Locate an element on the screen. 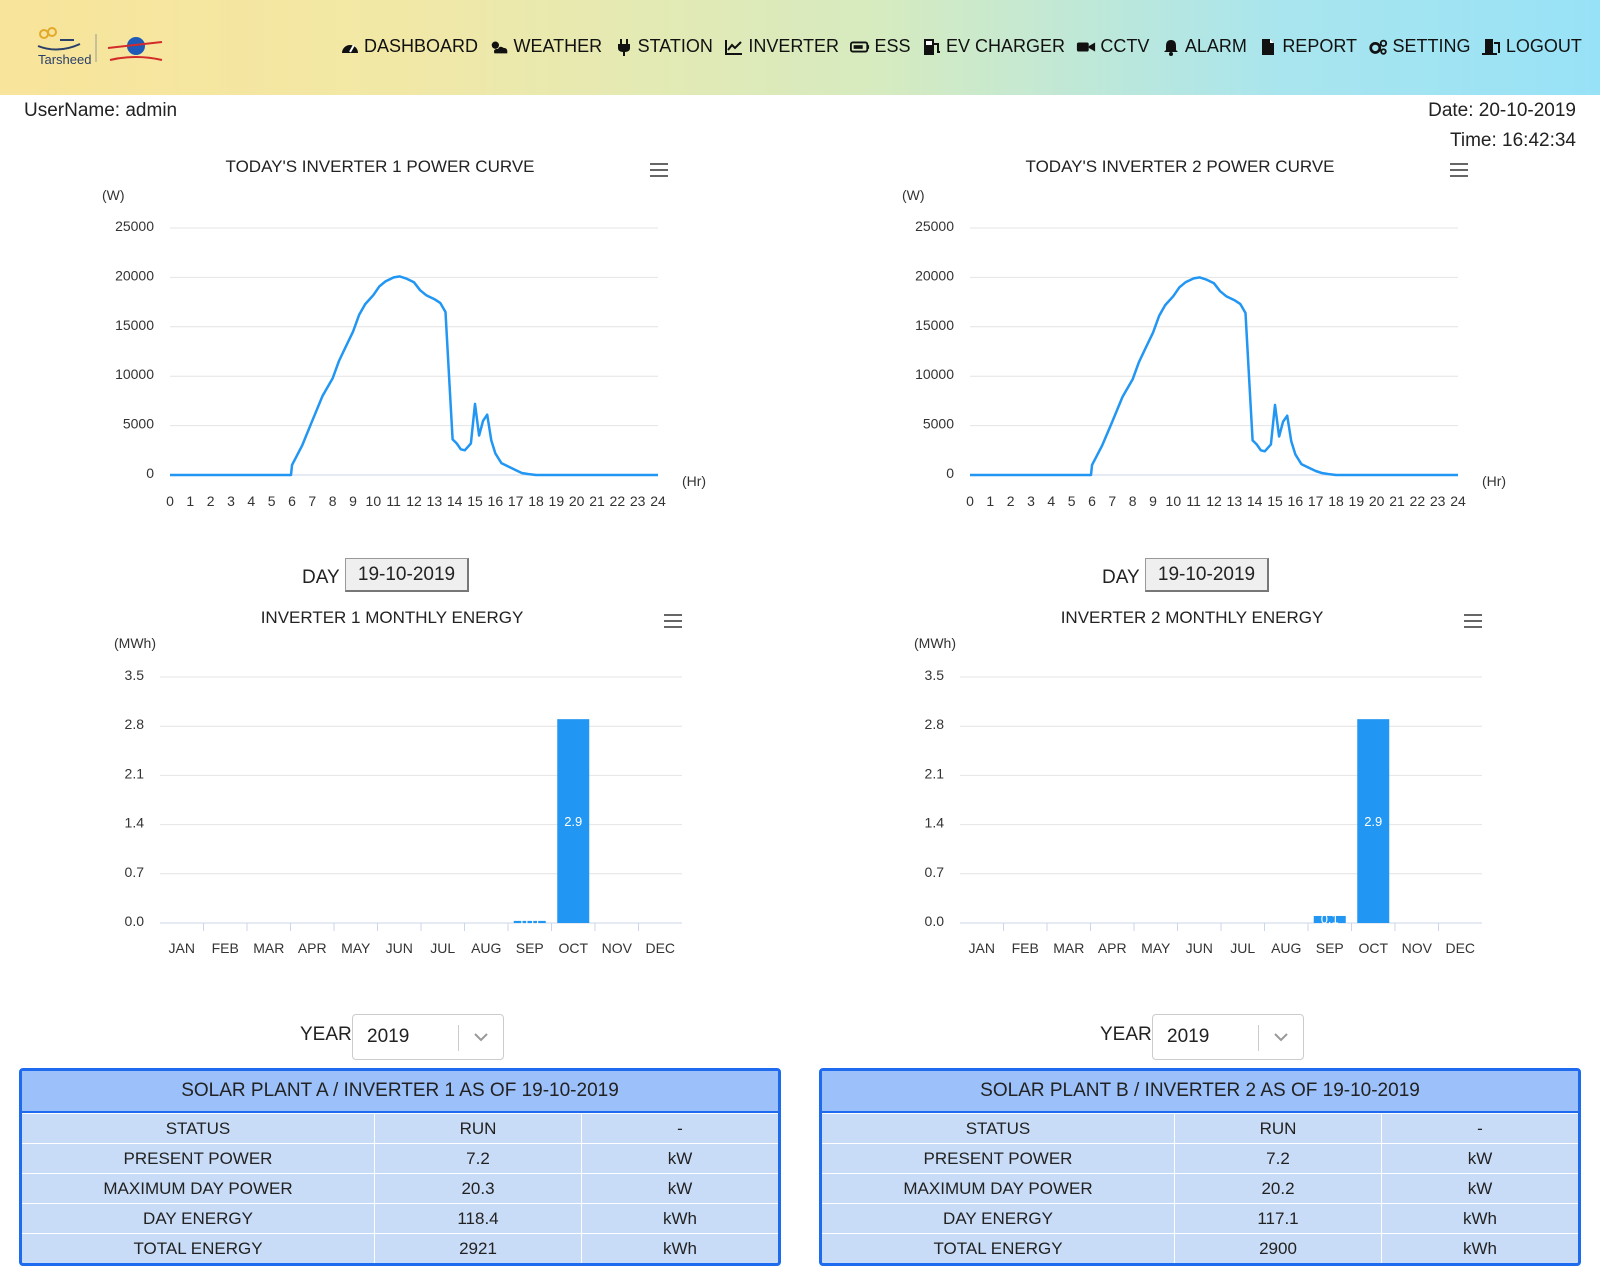 This screenshot has height=1280, width=1600. x-axis-label: (Hr) is located at coordinates (694, 481).